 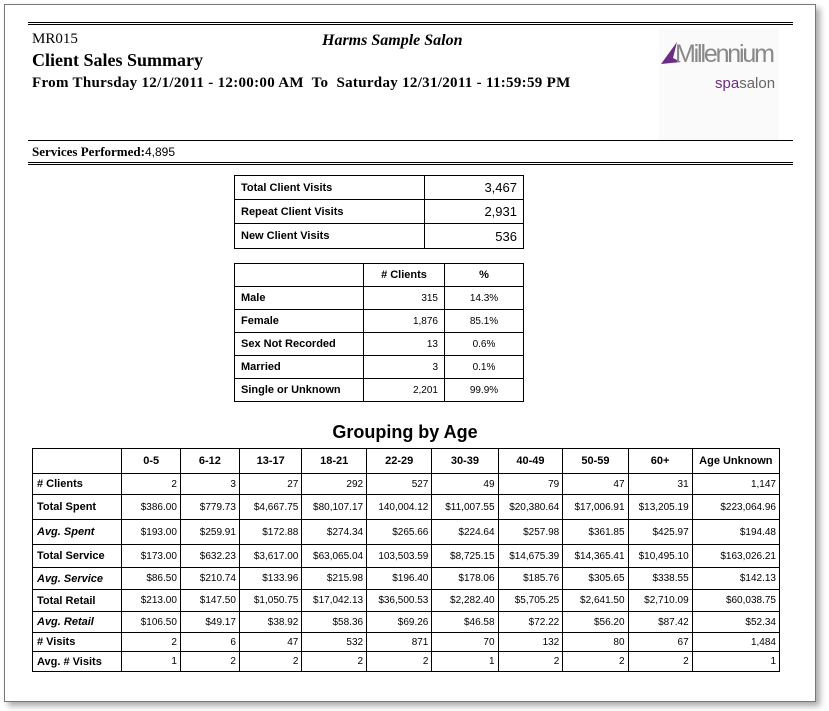 What do you see at coordinates (334, 532) in the screenshot?
I see `age-cell: $274.34` at bounding box center [334, 532].